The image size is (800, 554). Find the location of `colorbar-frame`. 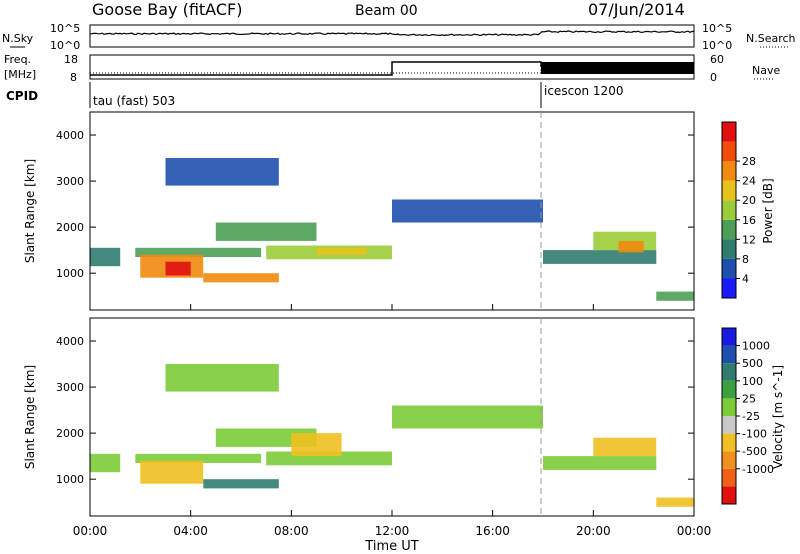

colorbar-frame is located at coordinates (729, 210).